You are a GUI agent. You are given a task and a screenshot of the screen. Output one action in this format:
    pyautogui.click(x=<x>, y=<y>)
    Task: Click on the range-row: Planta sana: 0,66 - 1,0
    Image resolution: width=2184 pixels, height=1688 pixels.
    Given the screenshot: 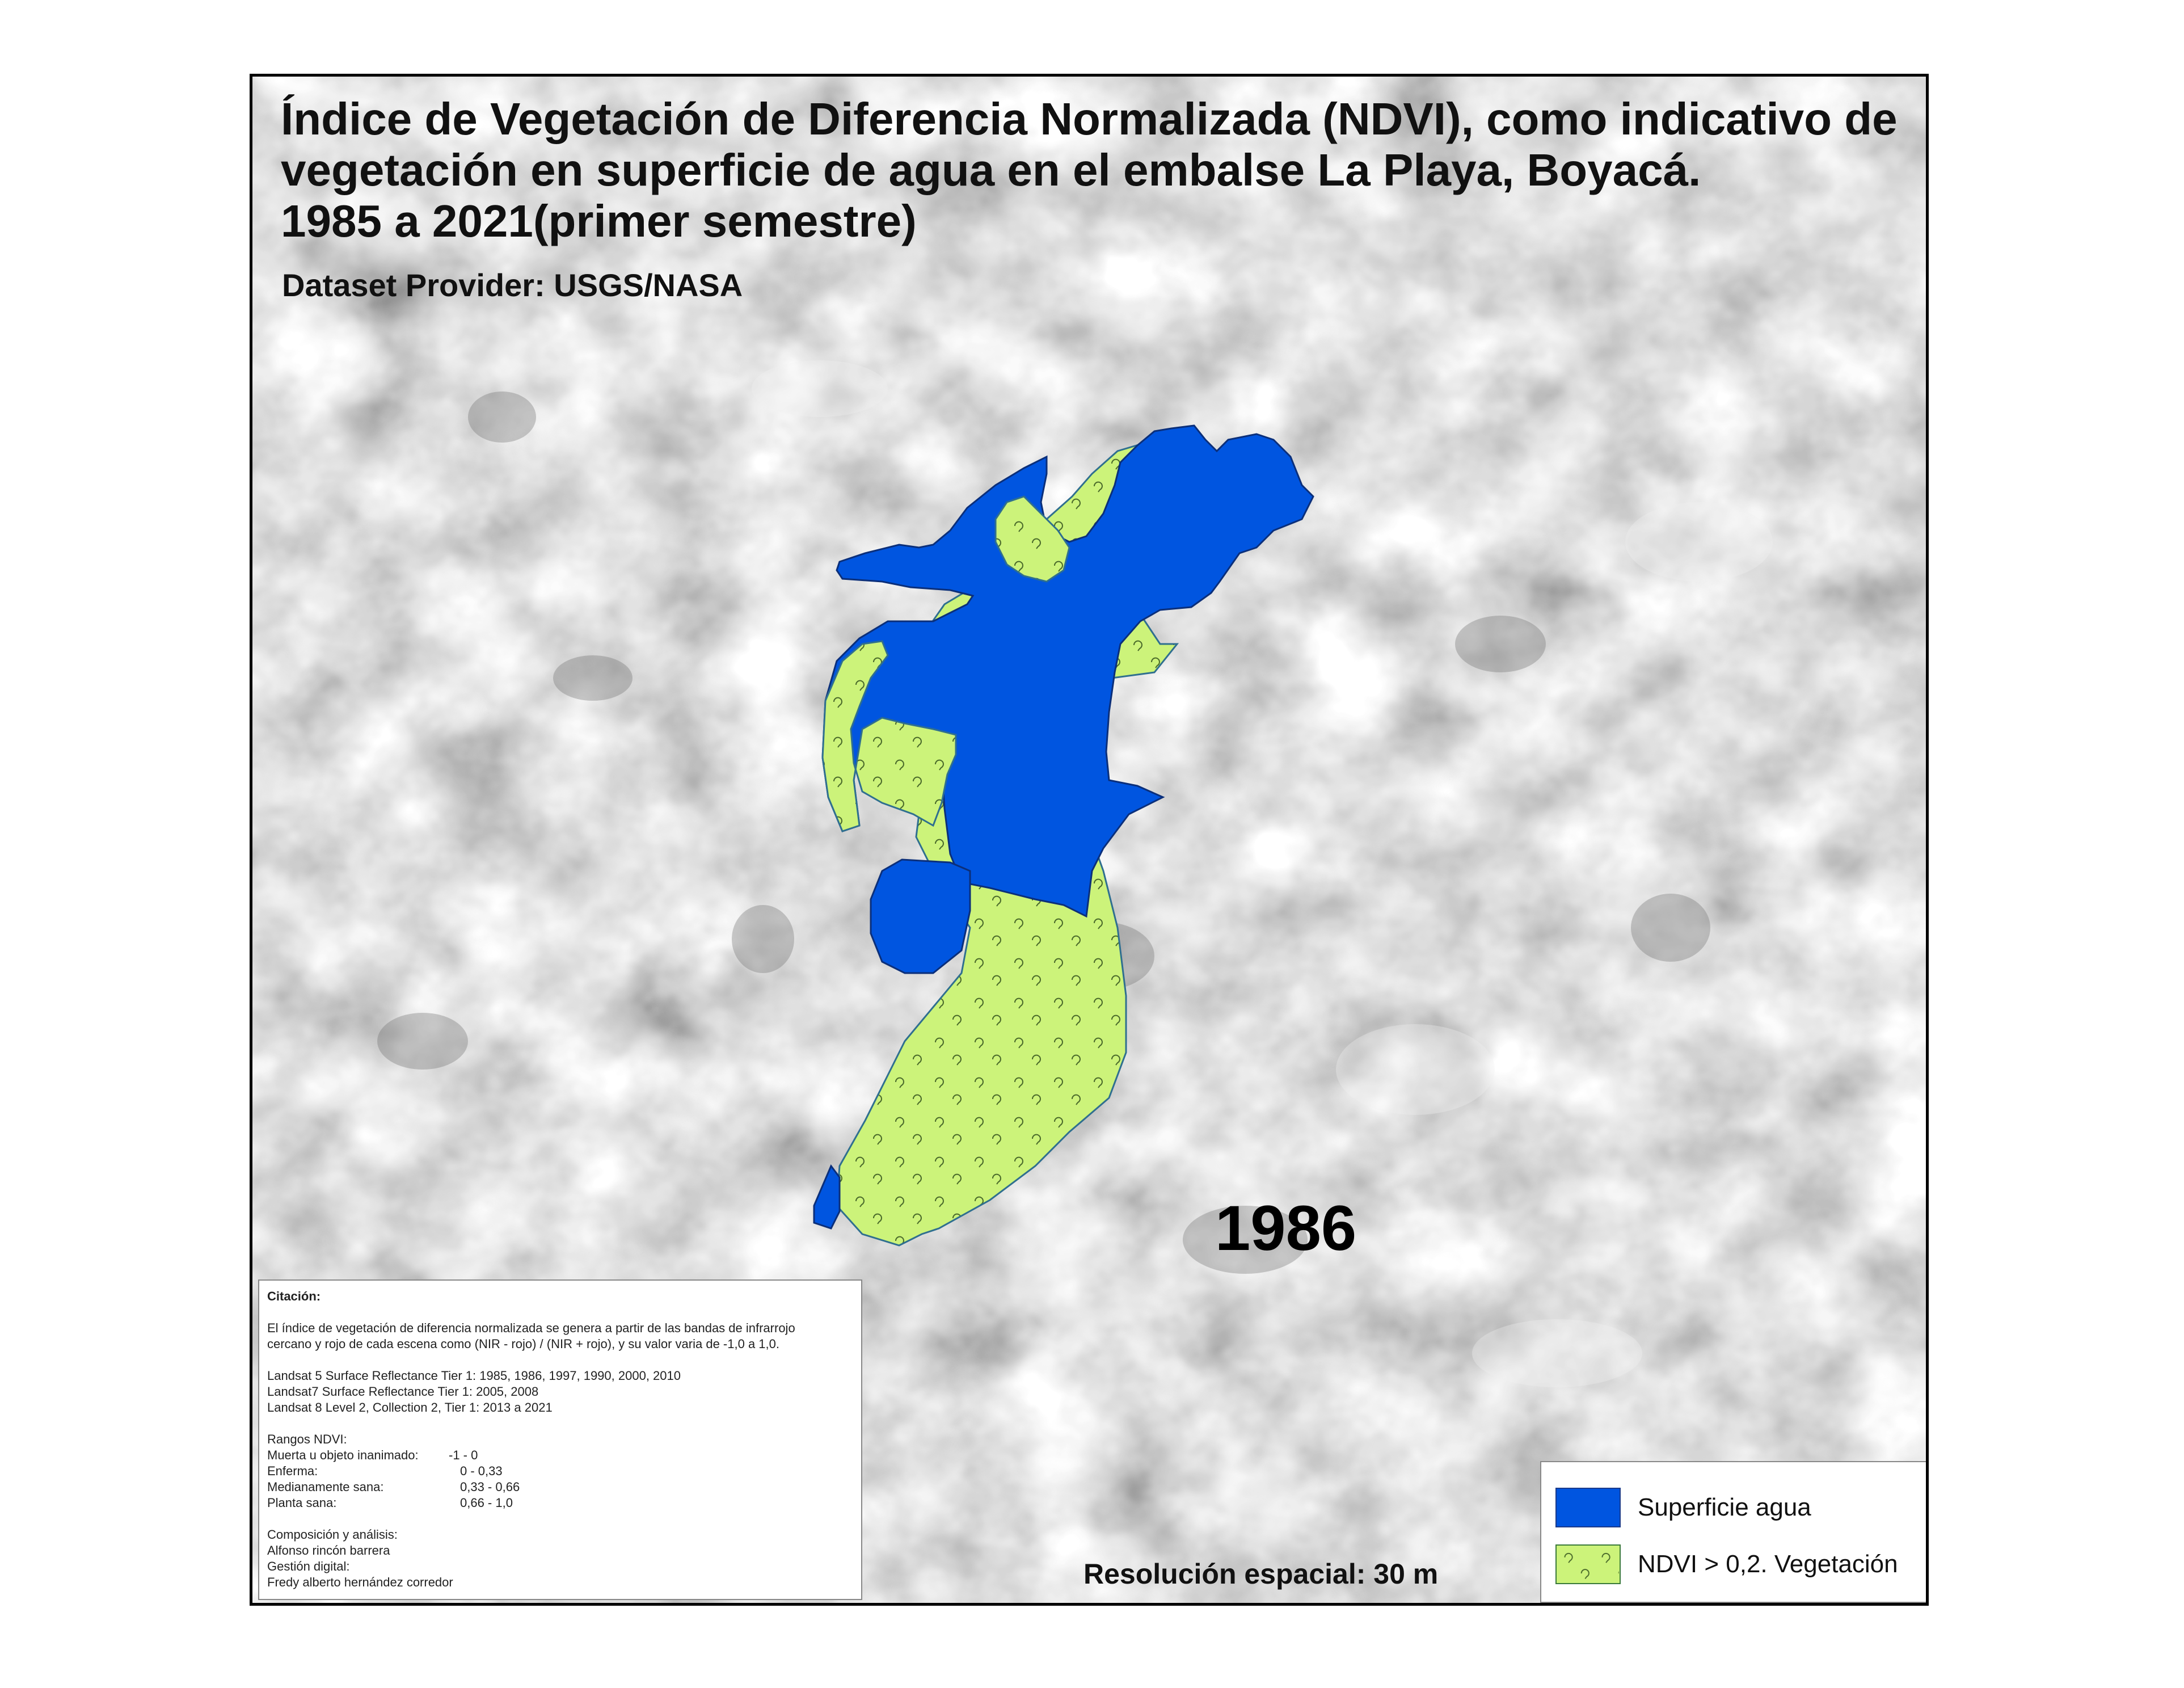 What is the action you would take?
    pyautogui.click(x=560, y=1503)
    